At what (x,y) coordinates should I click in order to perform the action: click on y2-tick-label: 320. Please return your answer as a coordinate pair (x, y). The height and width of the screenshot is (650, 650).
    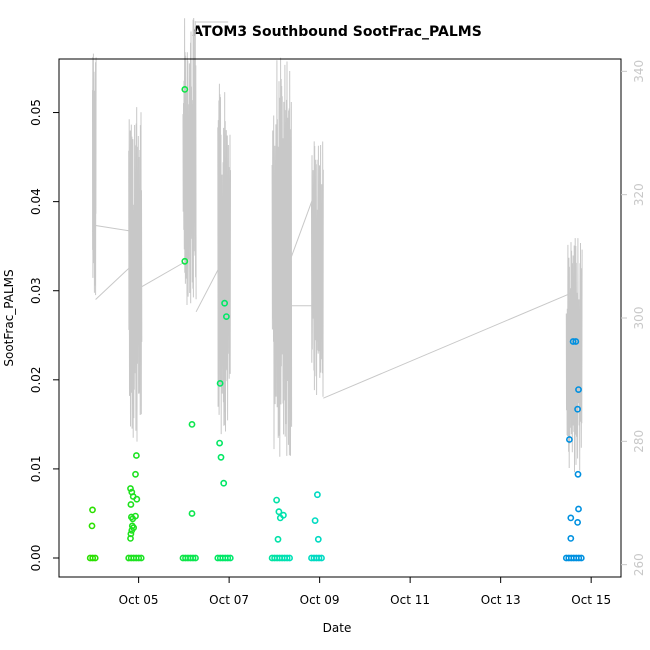
    Looking at the image, I should click on (639, 194).